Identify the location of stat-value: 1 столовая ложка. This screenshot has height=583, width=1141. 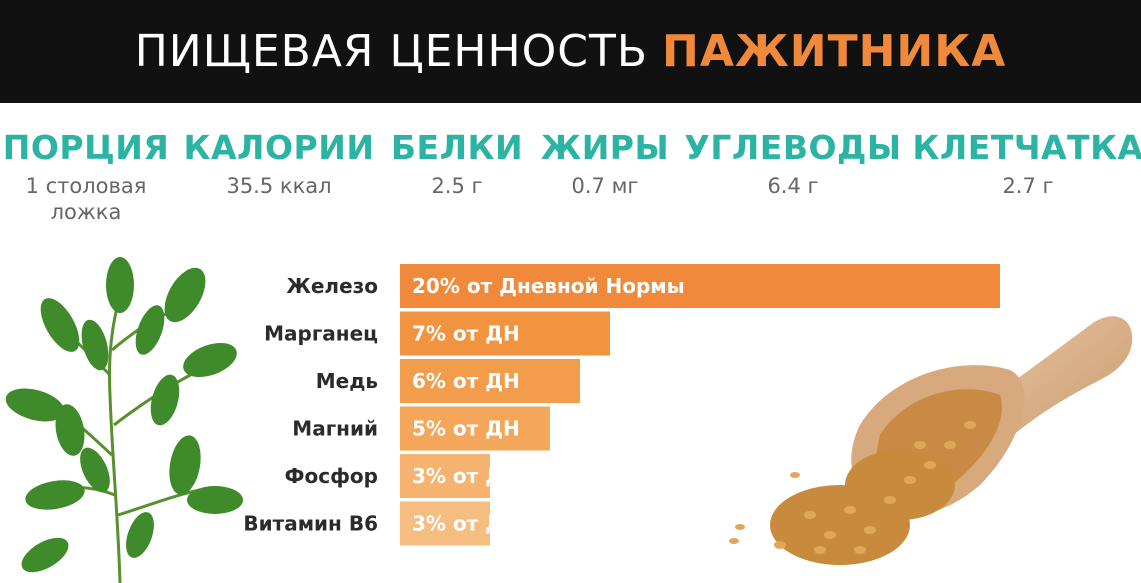
(86, 199).